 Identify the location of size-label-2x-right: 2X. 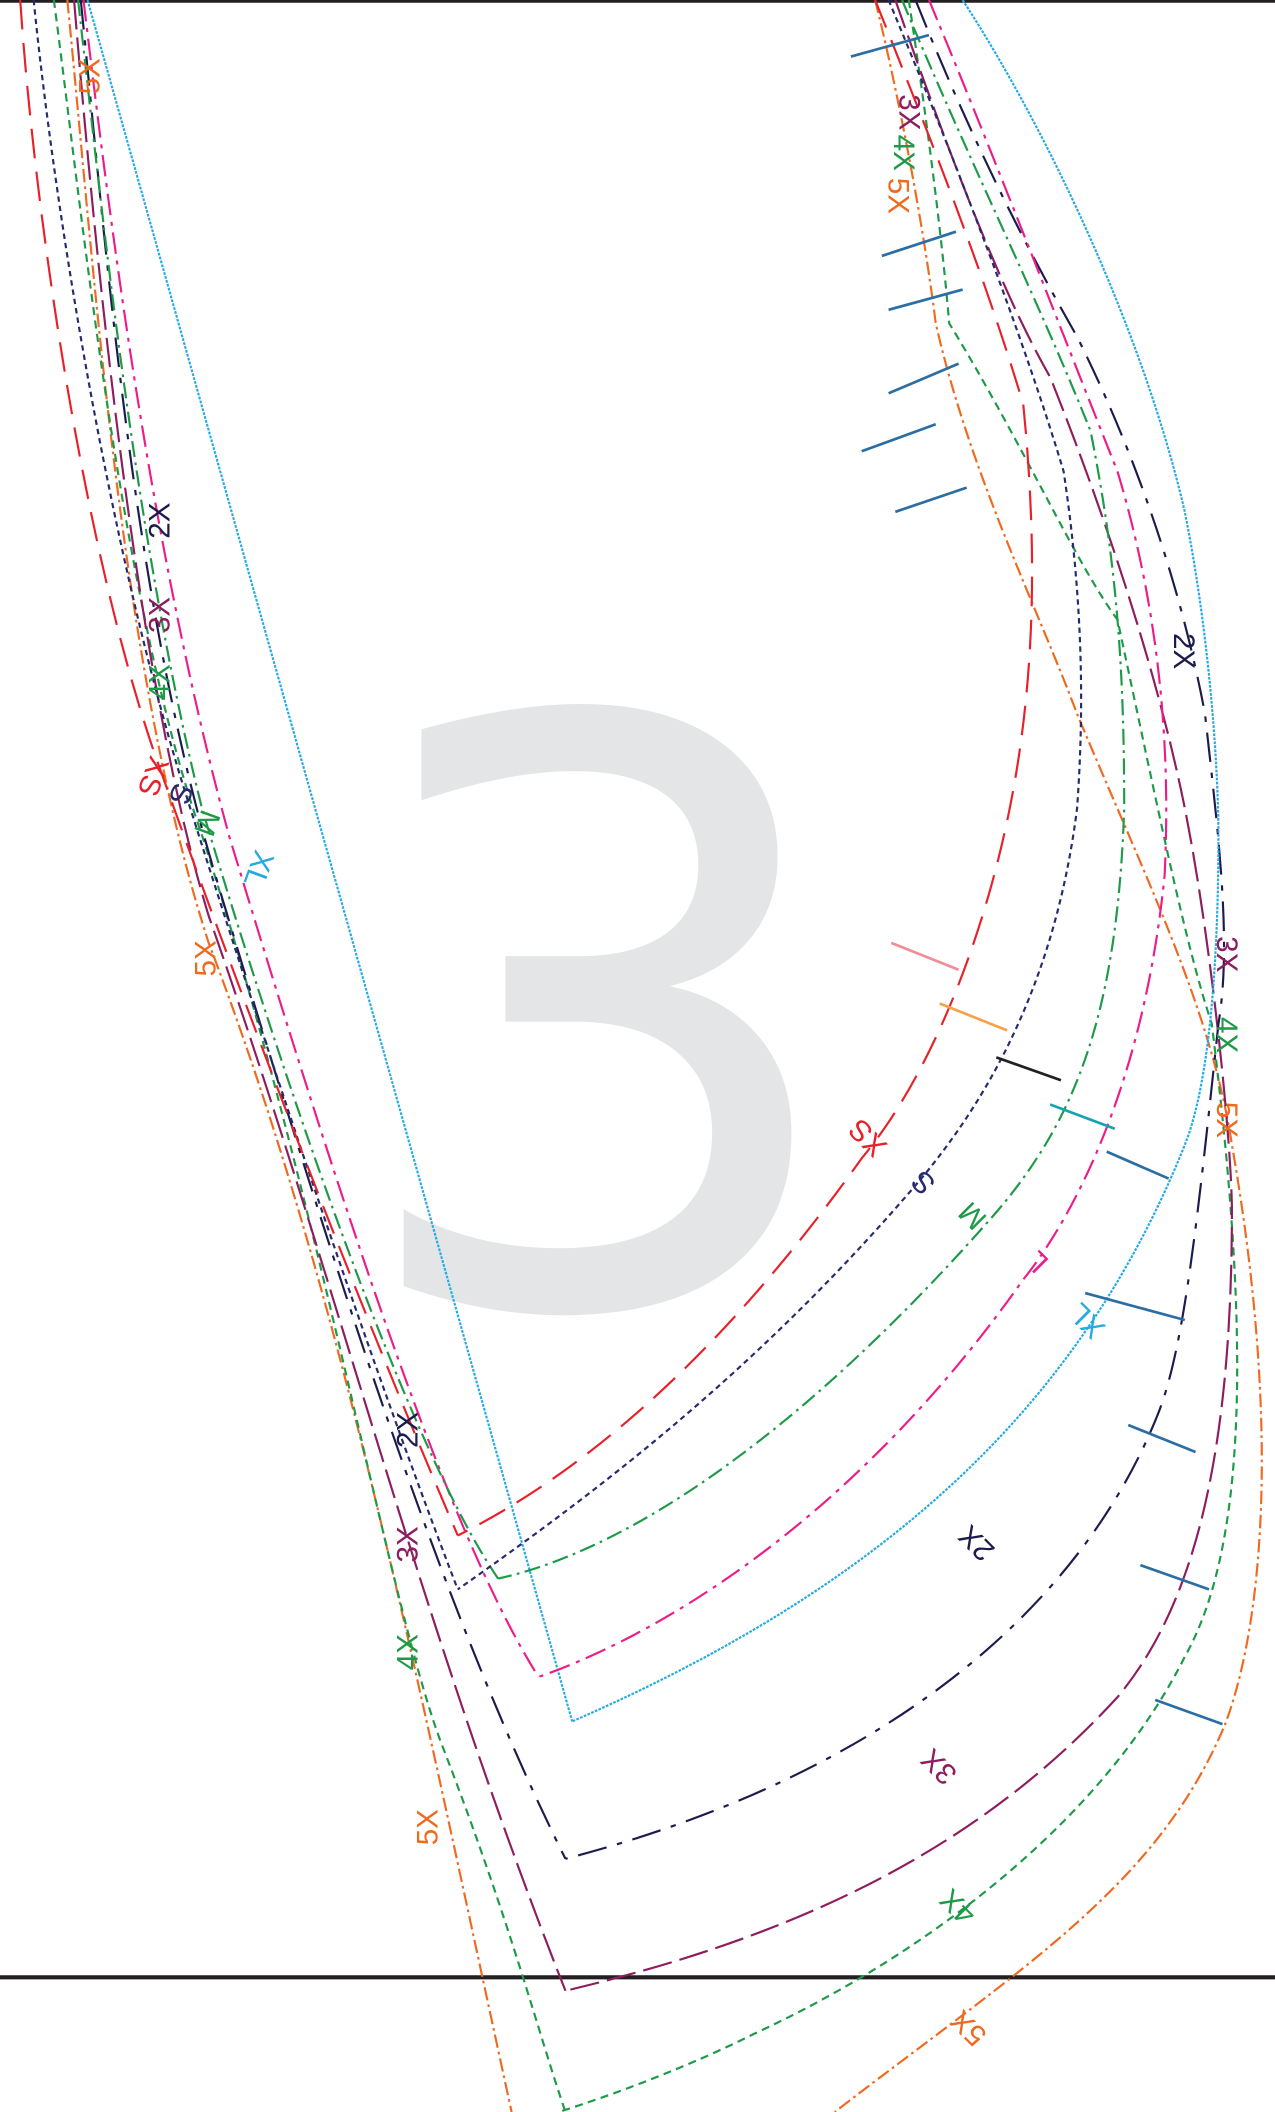
(1183, 651).